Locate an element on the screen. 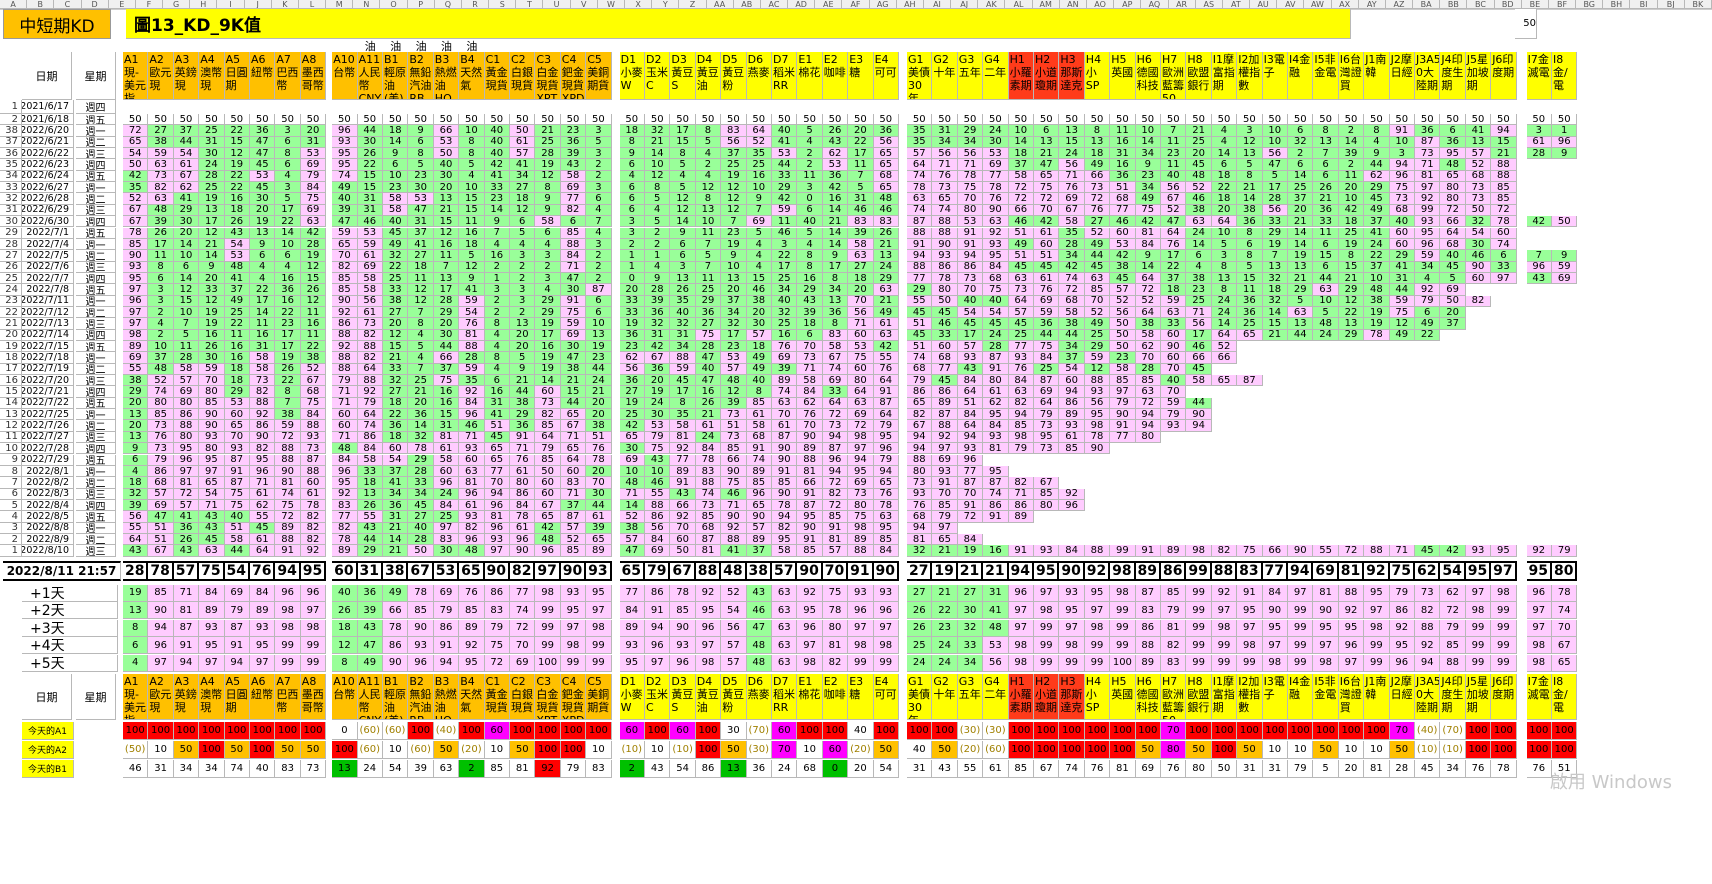  value-cell: 36 is located at coordinates (1123, 176).